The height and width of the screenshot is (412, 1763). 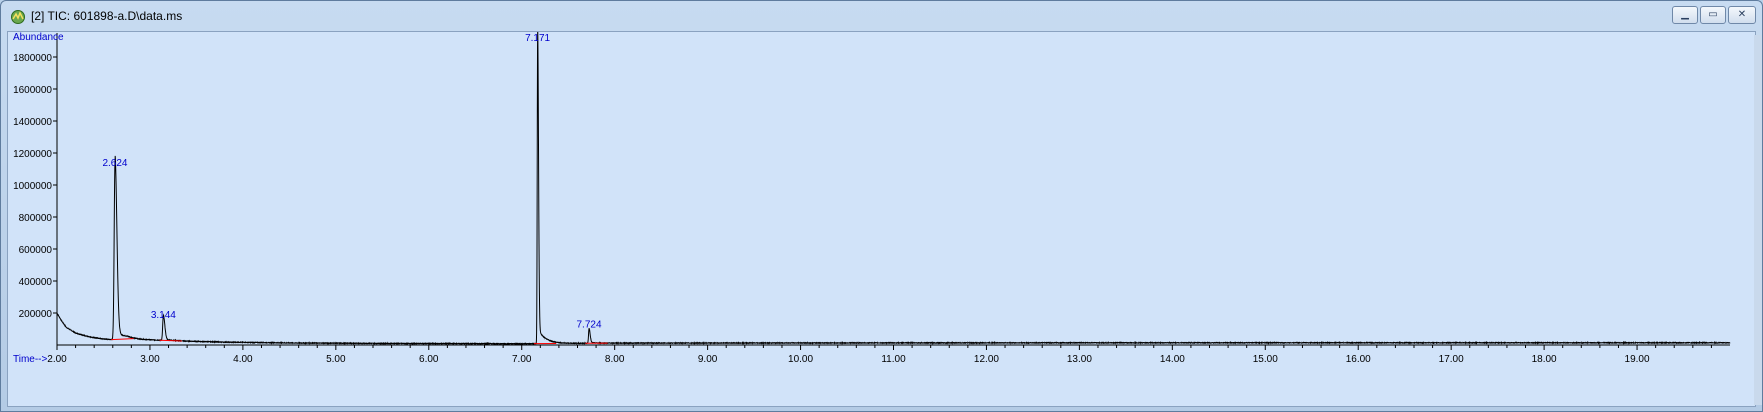 I want to click on y-tick-label: 600000, so click(x=36, y=250).